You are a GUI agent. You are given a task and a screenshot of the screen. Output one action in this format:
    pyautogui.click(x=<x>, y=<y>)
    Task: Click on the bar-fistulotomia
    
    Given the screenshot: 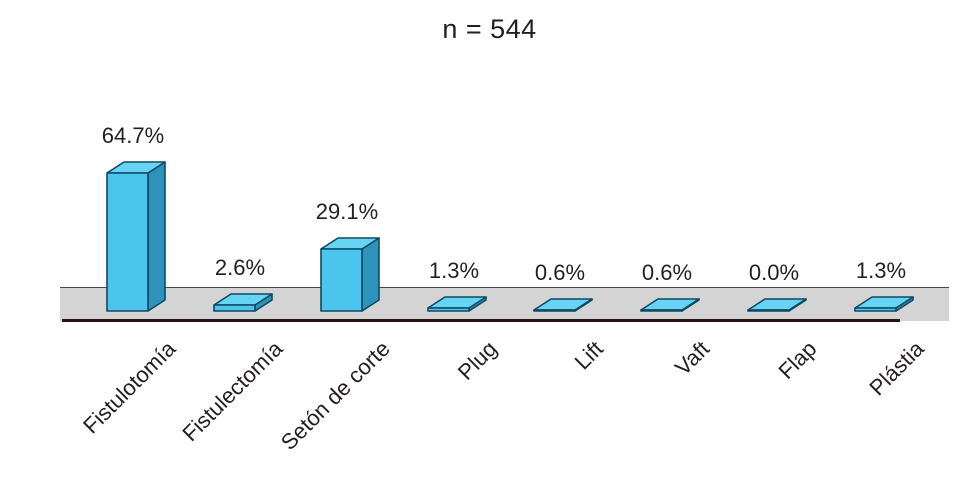 What is the action you would take?
    pyautogui.click(x=136, y=236)
    